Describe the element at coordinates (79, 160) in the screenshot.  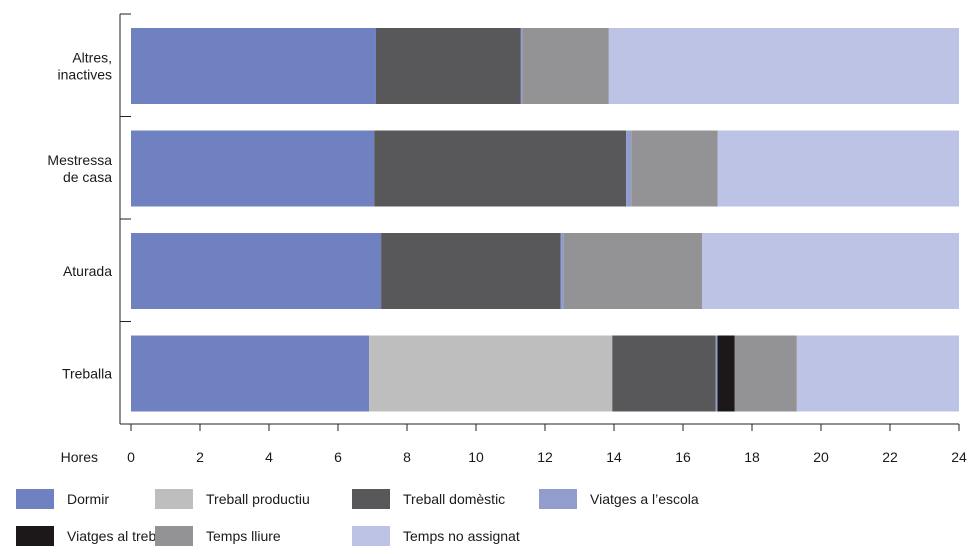
I see `category-label-2-line-1: Mestressa` at that location.